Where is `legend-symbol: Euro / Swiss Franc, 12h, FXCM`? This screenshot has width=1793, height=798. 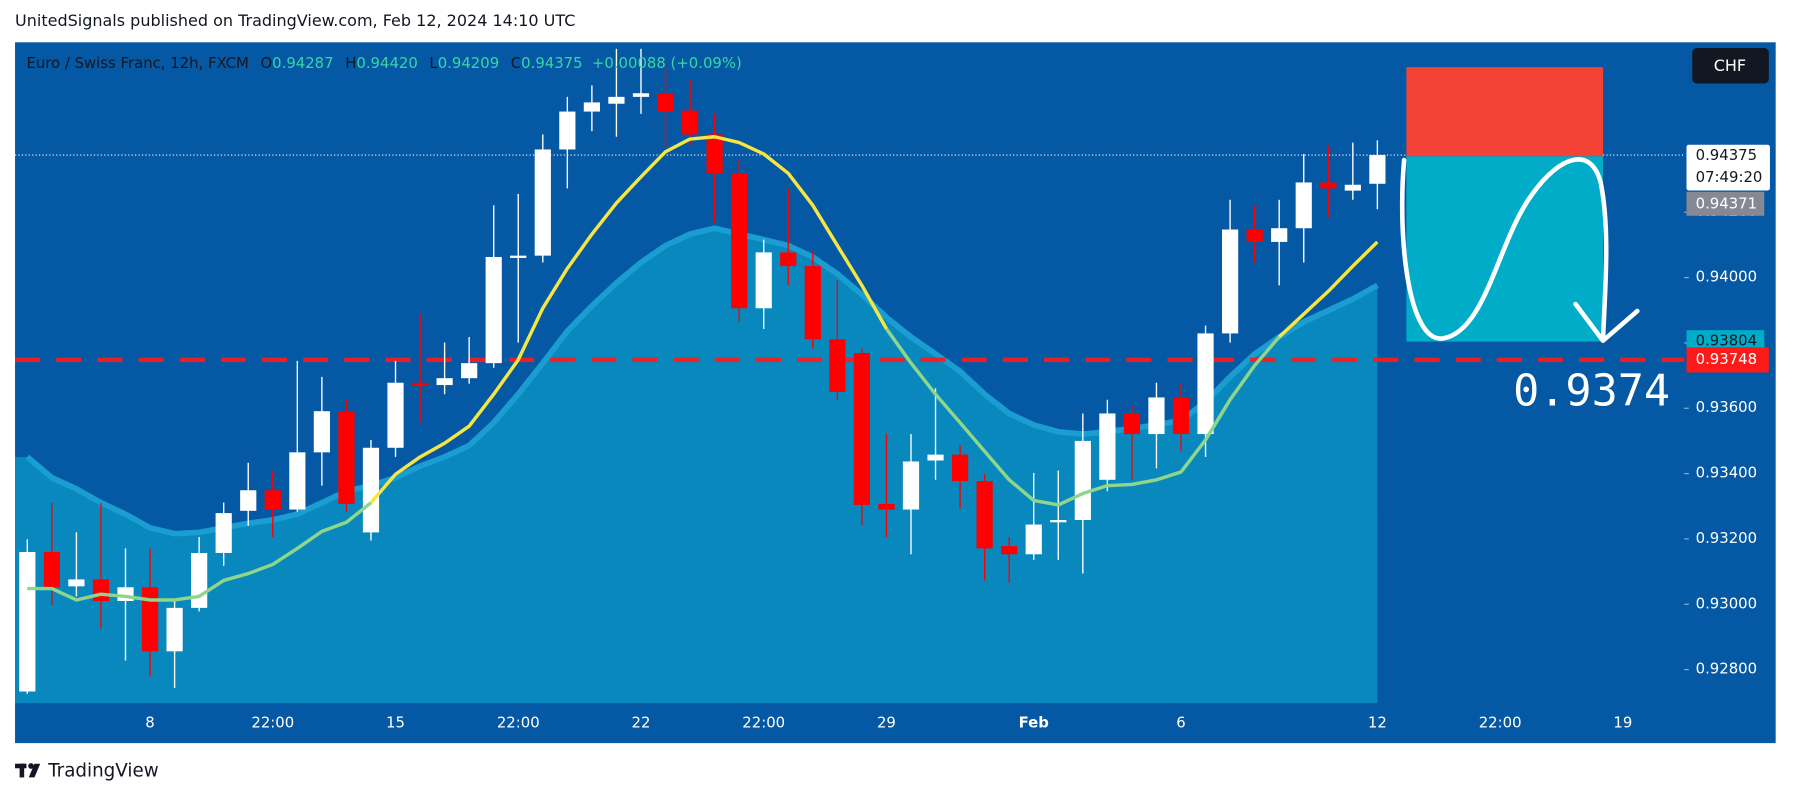 legend-symbol: Euro / Swiss Franc, 12h, FXCM is located at coordinates (137, 63).